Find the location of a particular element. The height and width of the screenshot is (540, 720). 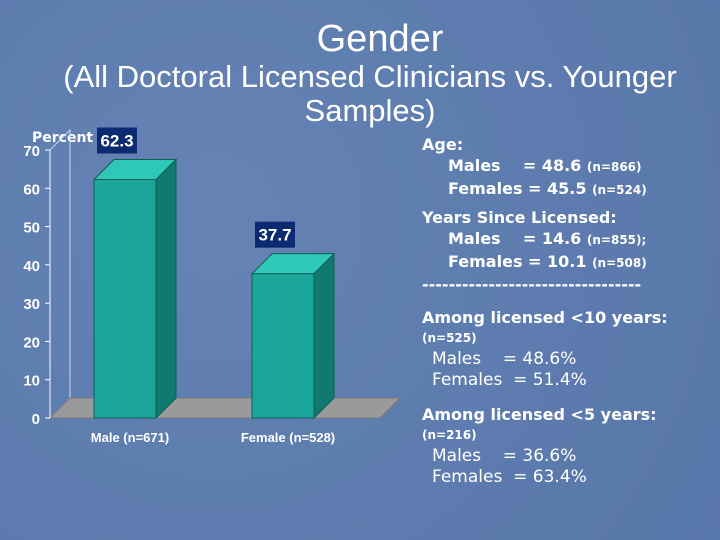

bar-value-label: 62.3 is located at coordinates (116, 140).